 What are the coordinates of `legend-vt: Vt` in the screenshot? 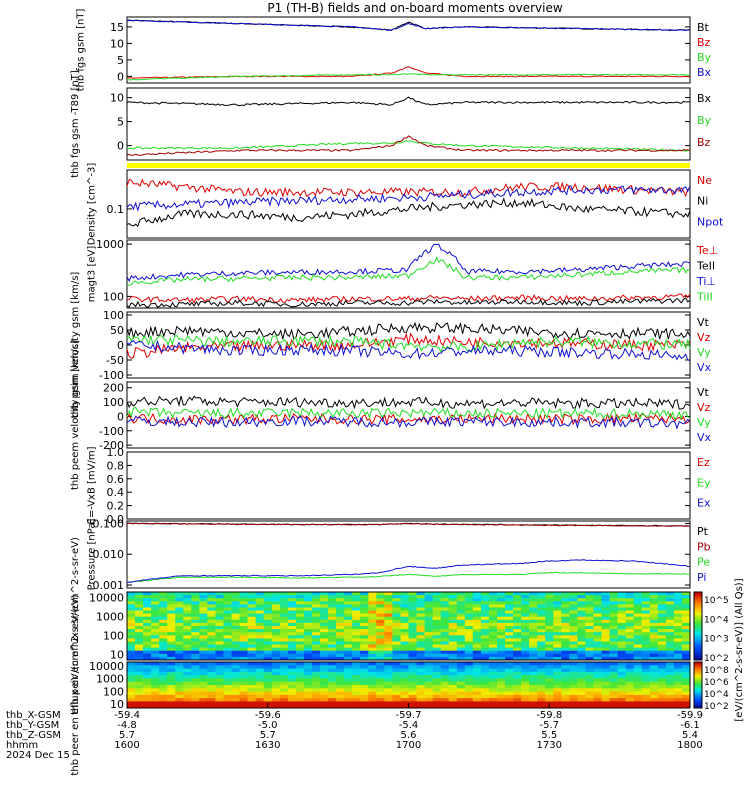 It's located at (703, 392).